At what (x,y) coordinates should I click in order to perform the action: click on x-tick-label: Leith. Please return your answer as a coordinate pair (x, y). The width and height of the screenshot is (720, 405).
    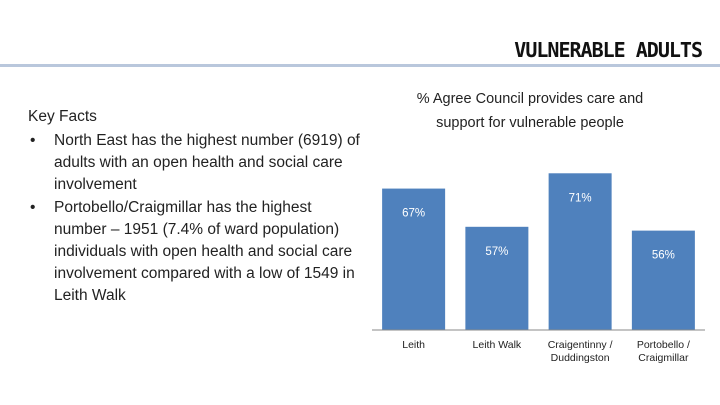
    Looking at the image, I should click on (413, 345).